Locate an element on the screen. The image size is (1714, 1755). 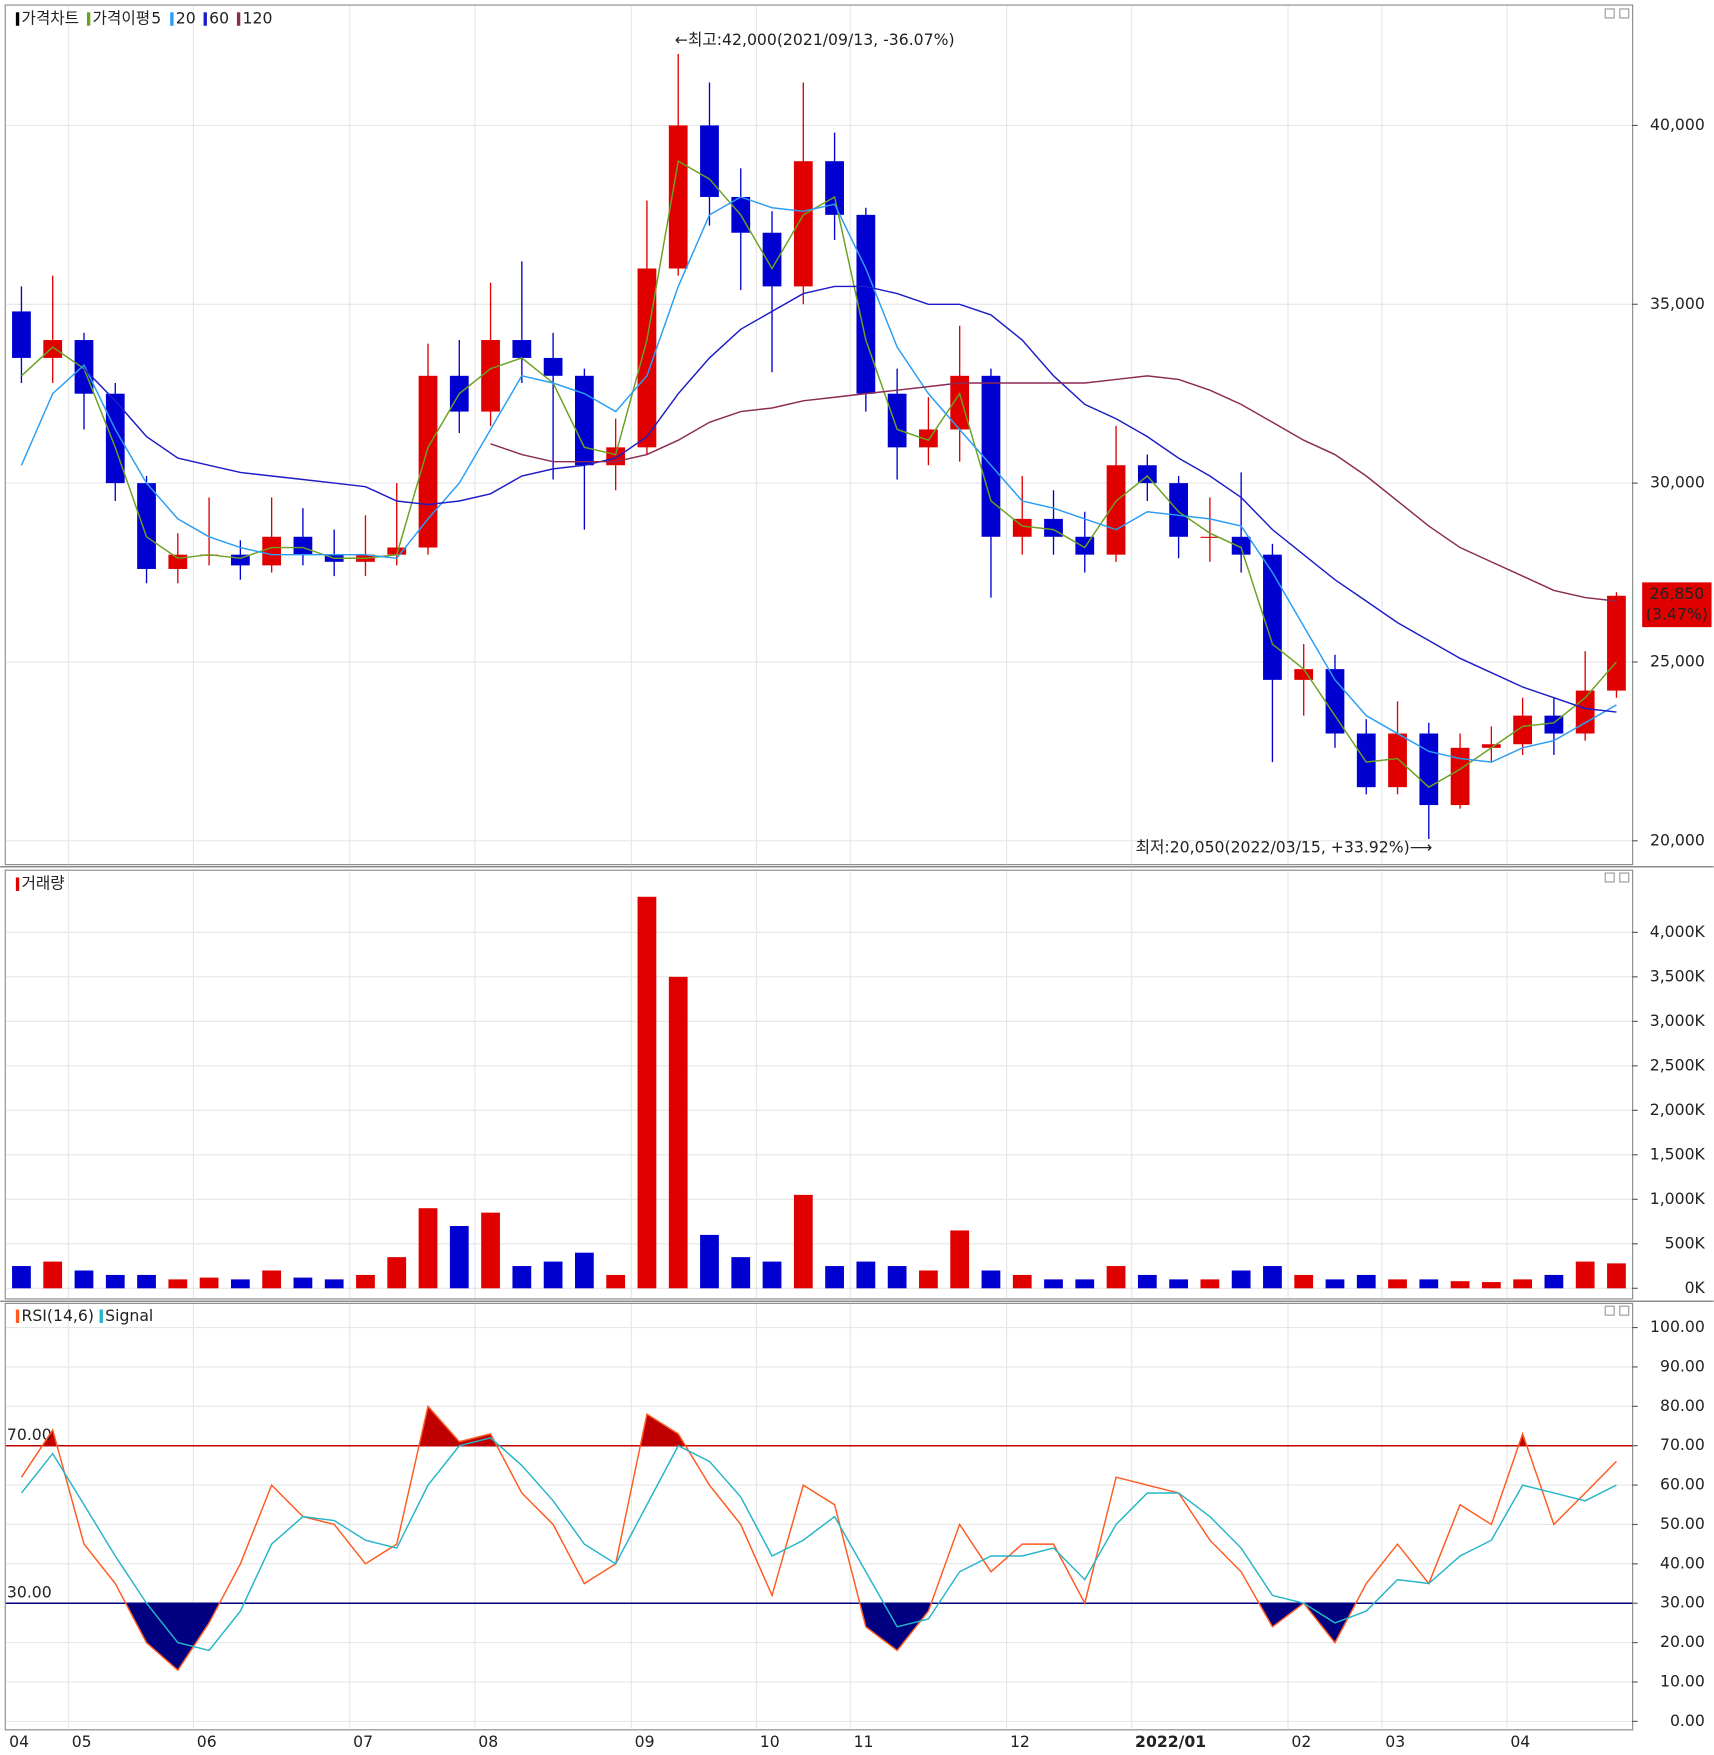
legend-label: Signal is located at coordinates (129, 1315).